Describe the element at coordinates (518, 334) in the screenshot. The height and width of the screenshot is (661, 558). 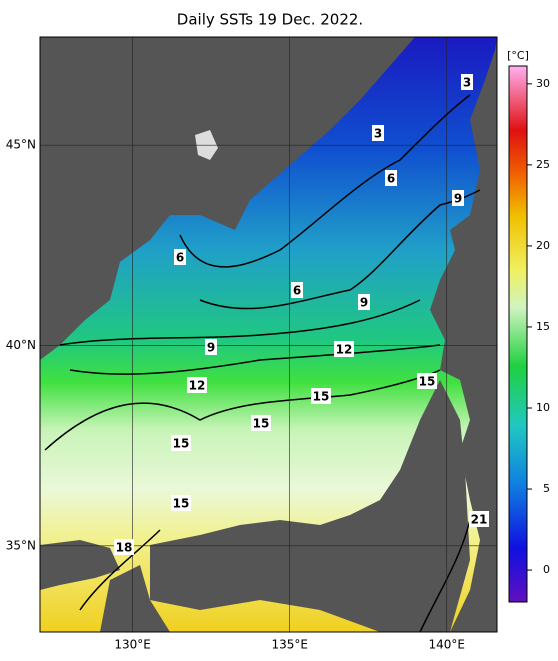
I see `colorbar` at that location.